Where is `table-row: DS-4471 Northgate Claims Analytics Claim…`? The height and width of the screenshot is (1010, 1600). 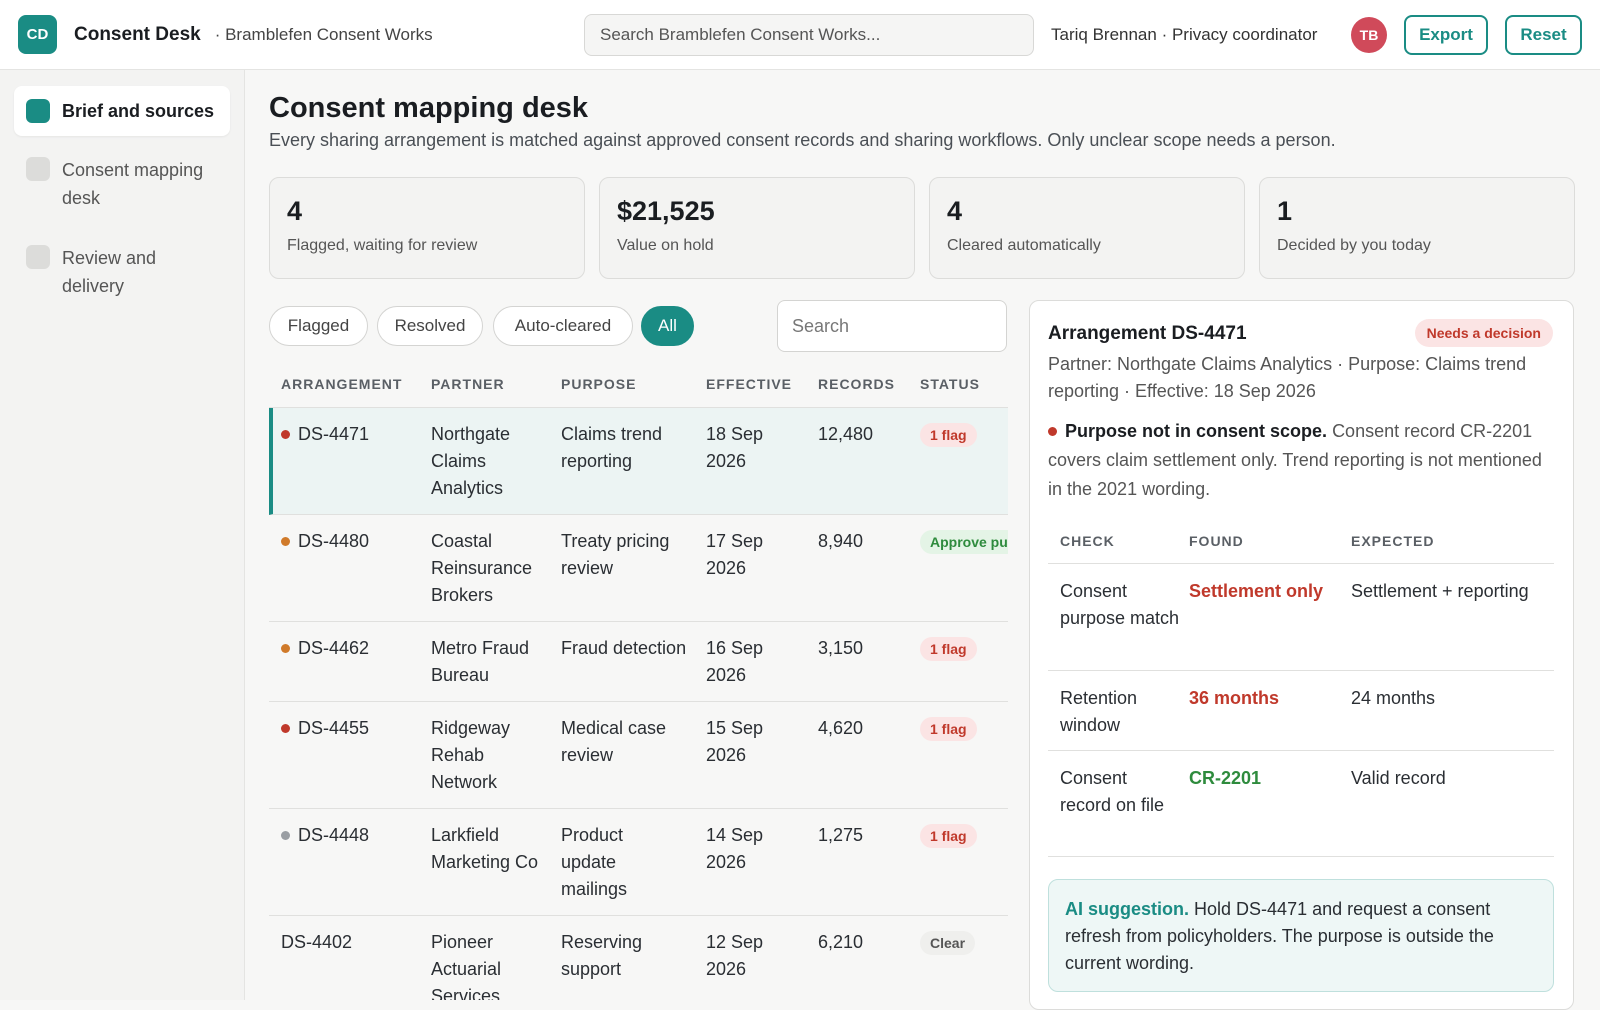
table-row: DS-4471 Northgate Claims Analytics Claim… is located at coordinates (638, 461).